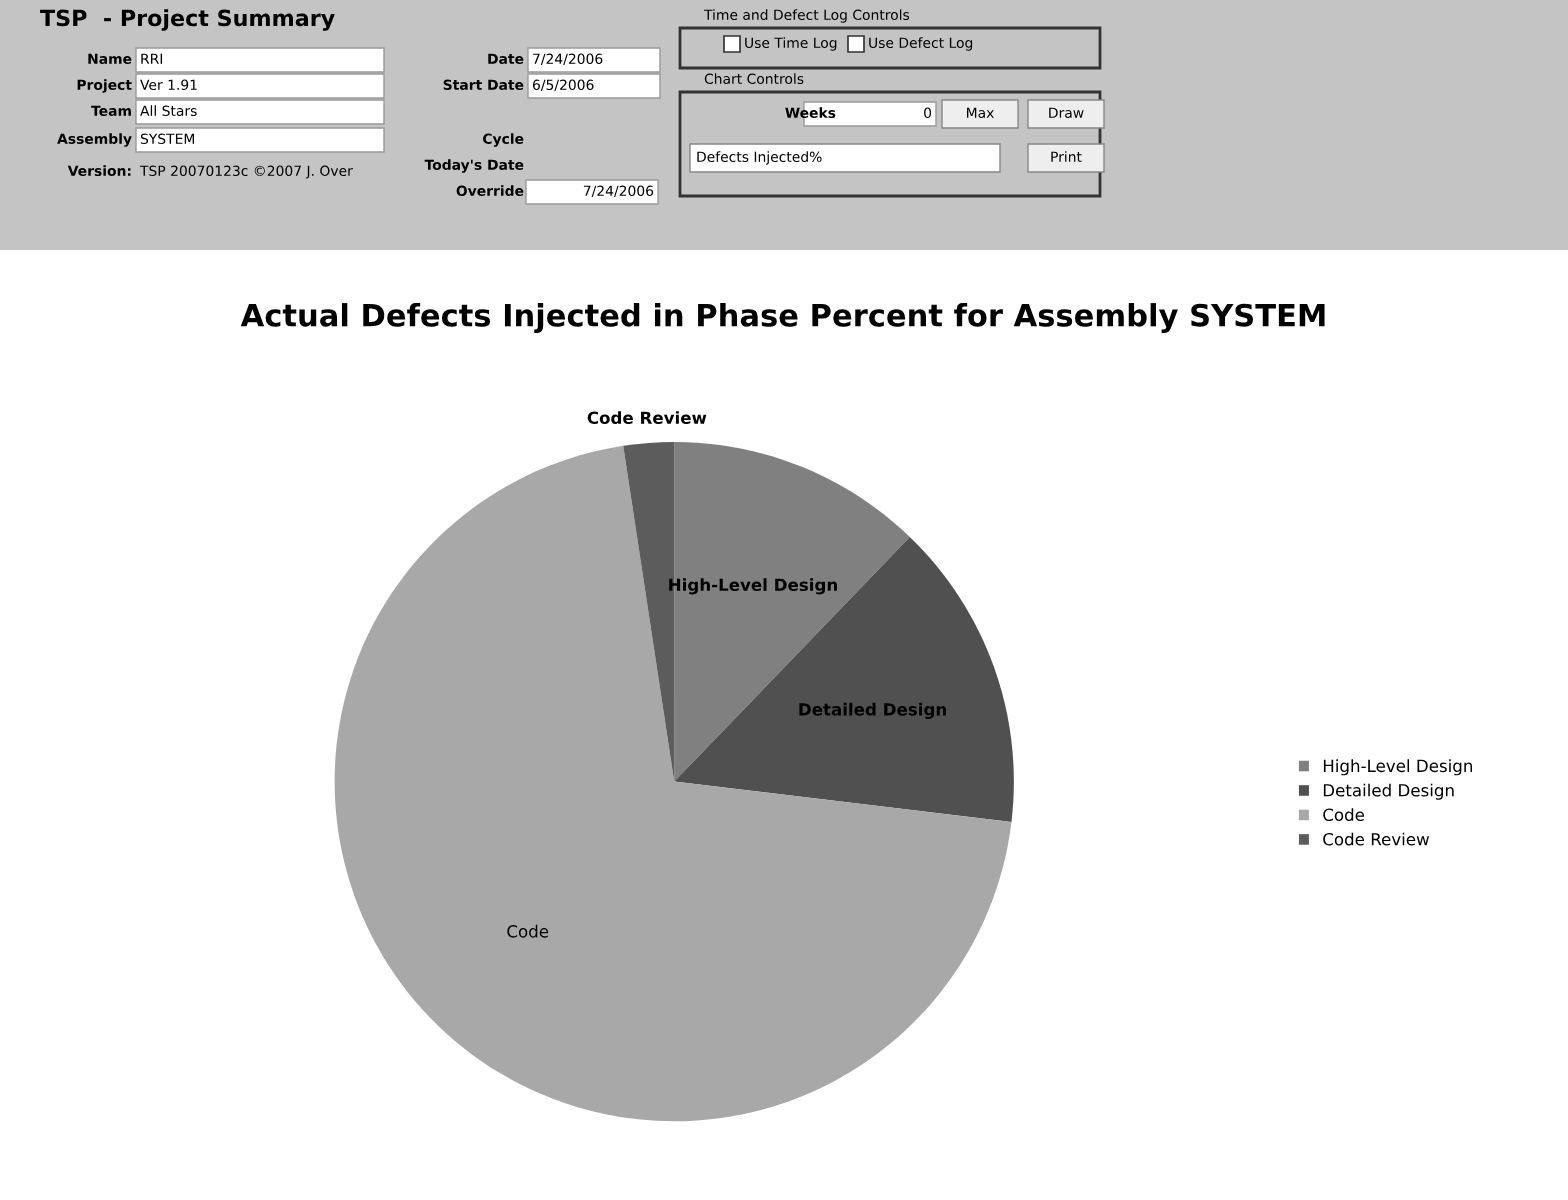 The image size is (1568, 1200). Describe the element at coordinates (647, 418) in the screenshot. I see `slice-label: Code Review` at that location.